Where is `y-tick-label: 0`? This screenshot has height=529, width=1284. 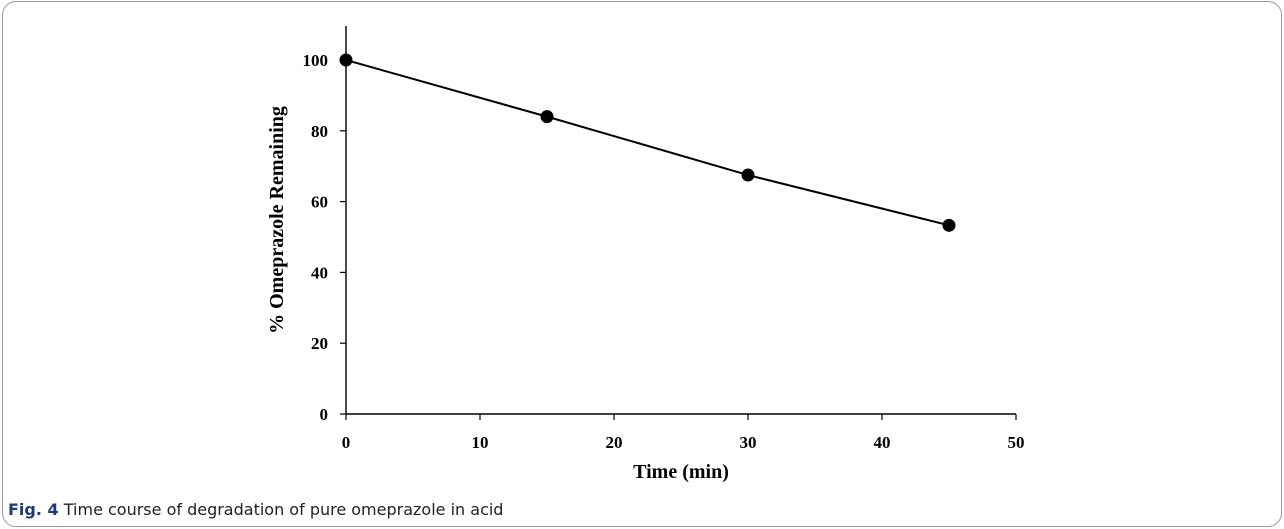 y-tick-label: 0 is located at coordinates (324, 414).